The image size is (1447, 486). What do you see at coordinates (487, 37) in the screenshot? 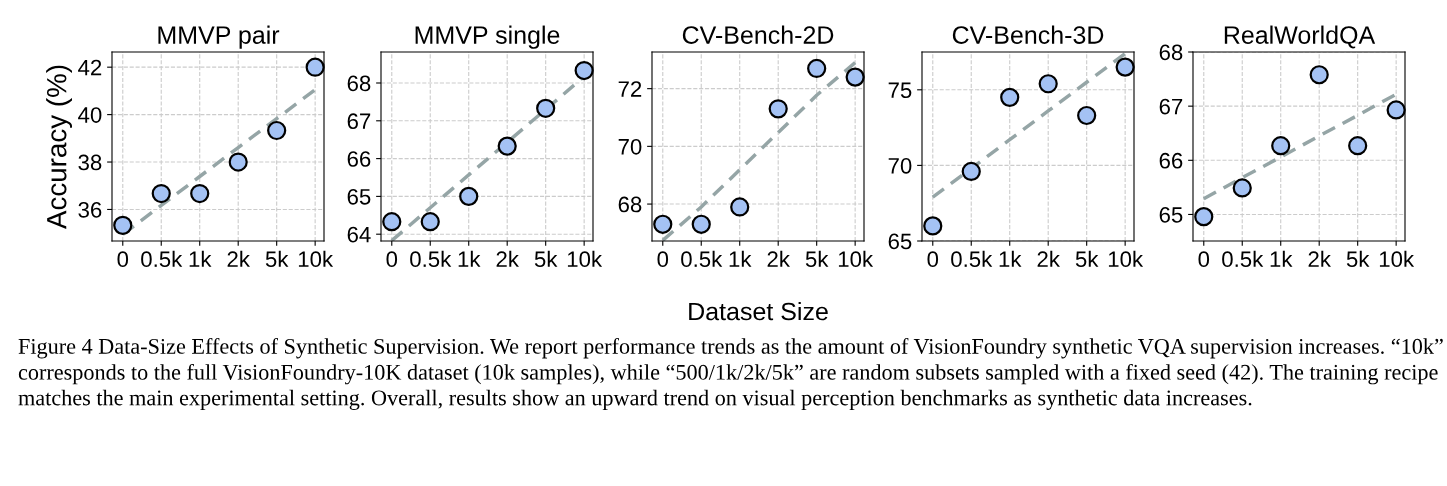
I see `chart-title: MMVP single` at bounding box center [487, 37].